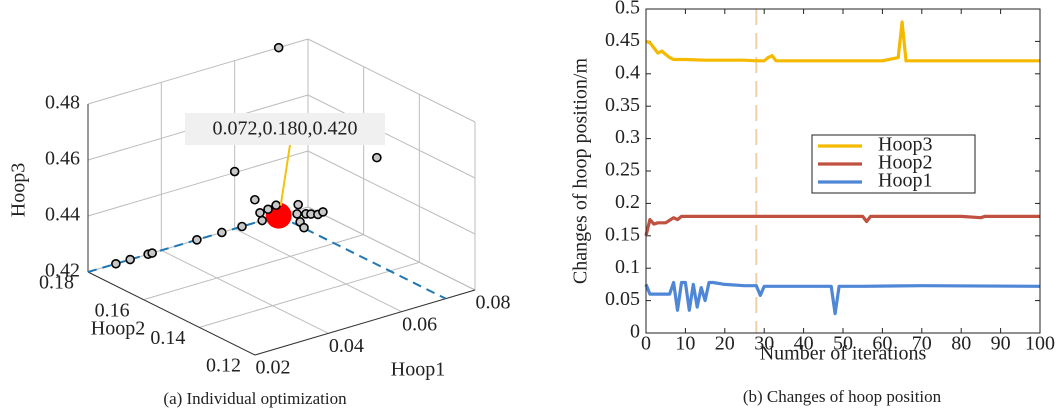  What do you see at coordinates (19, 190) in the screenshot?
I see `z-axis-label: Hoop3` at bounding box center [19, 190].